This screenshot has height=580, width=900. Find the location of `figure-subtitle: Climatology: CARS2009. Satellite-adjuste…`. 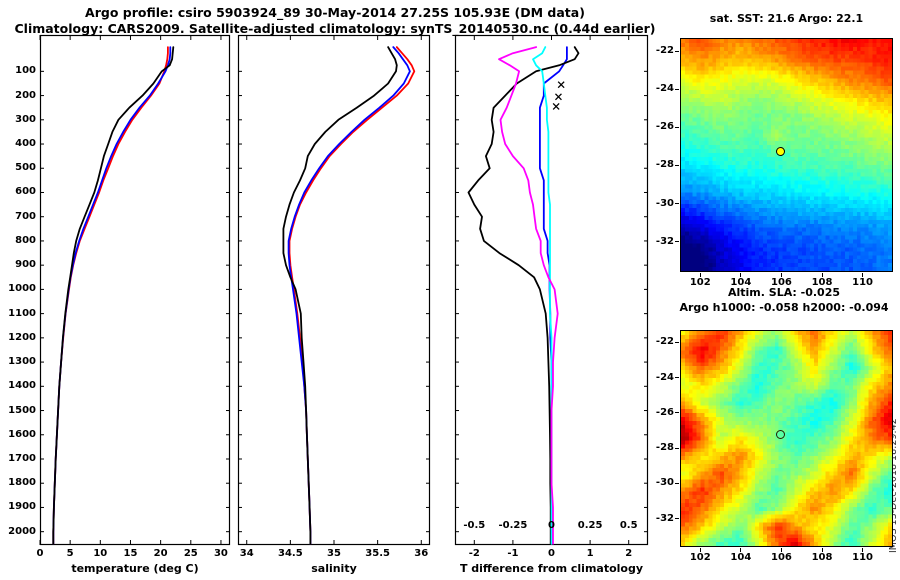

figure-subtitle: Climatology: CARS2009. Satellite-adjuste… is located at coordinates (335, 29).